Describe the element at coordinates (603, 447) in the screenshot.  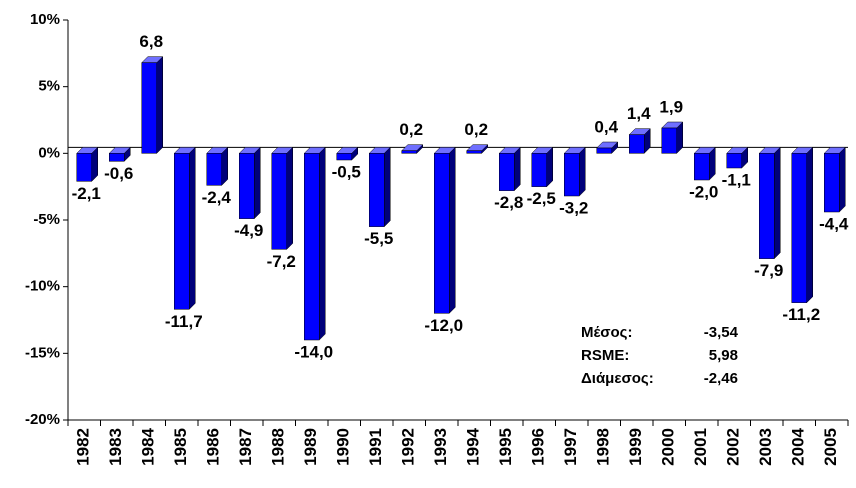
I see `x-tick-label: 1998` at that location.